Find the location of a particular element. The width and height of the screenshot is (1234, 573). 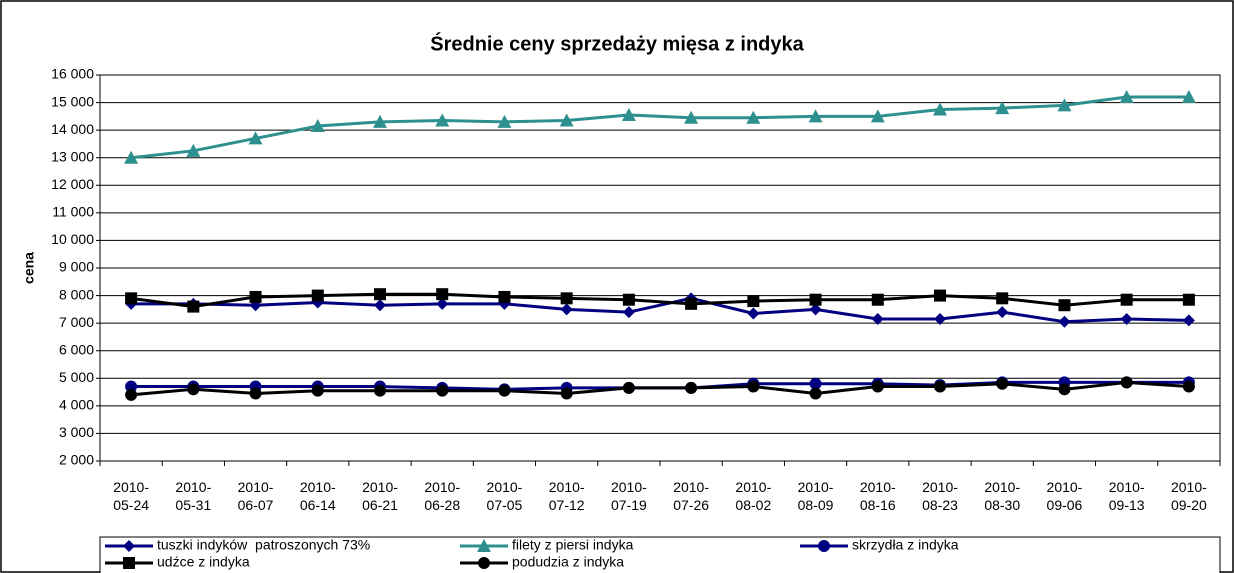

x-tick-label: 2010-07-19 is located at coordinates (628, 496).